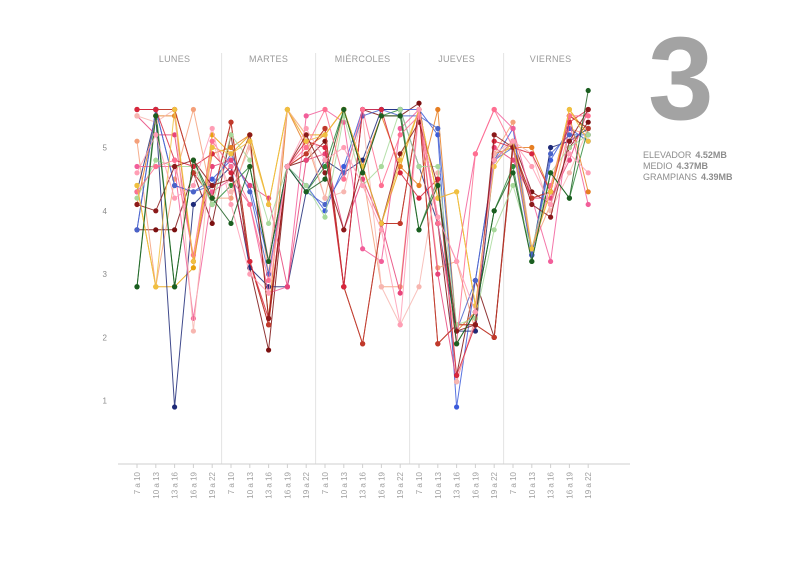  I want to click on day-label: JUEVES, so click(456, 59).